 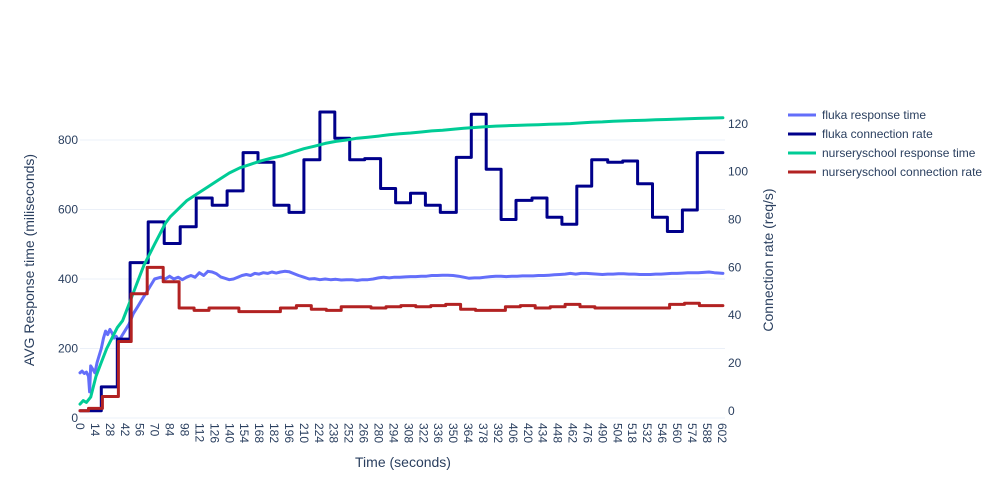 I want to click on x-tick-label: 378, so click(x=483, y=433).